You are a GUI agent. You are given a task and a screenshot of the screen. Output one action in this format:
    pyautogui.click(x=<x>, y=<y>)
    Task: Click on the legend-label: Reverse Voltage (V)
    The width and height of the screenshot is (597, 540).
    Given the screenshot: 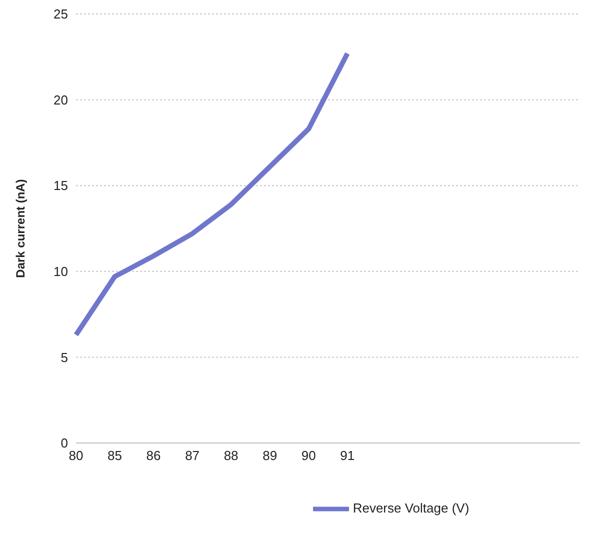 What is the action you would take?
    pyautogui.click(x=411, y=508)
    